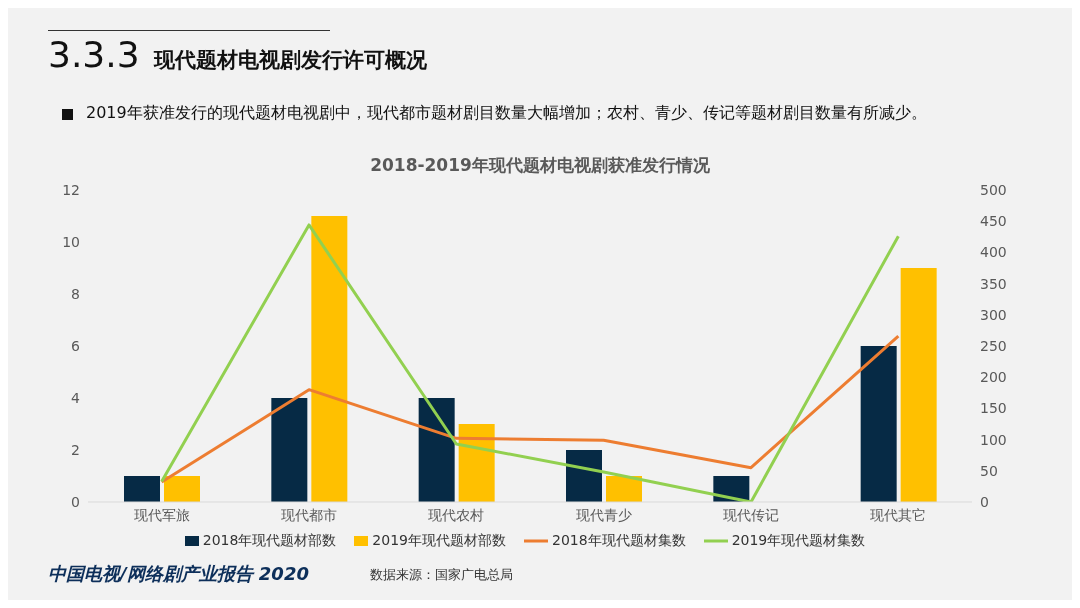 The width and height of the screenshot is (1080, 608). I want to click on y2-tick-label: 300, so click(993, 314).